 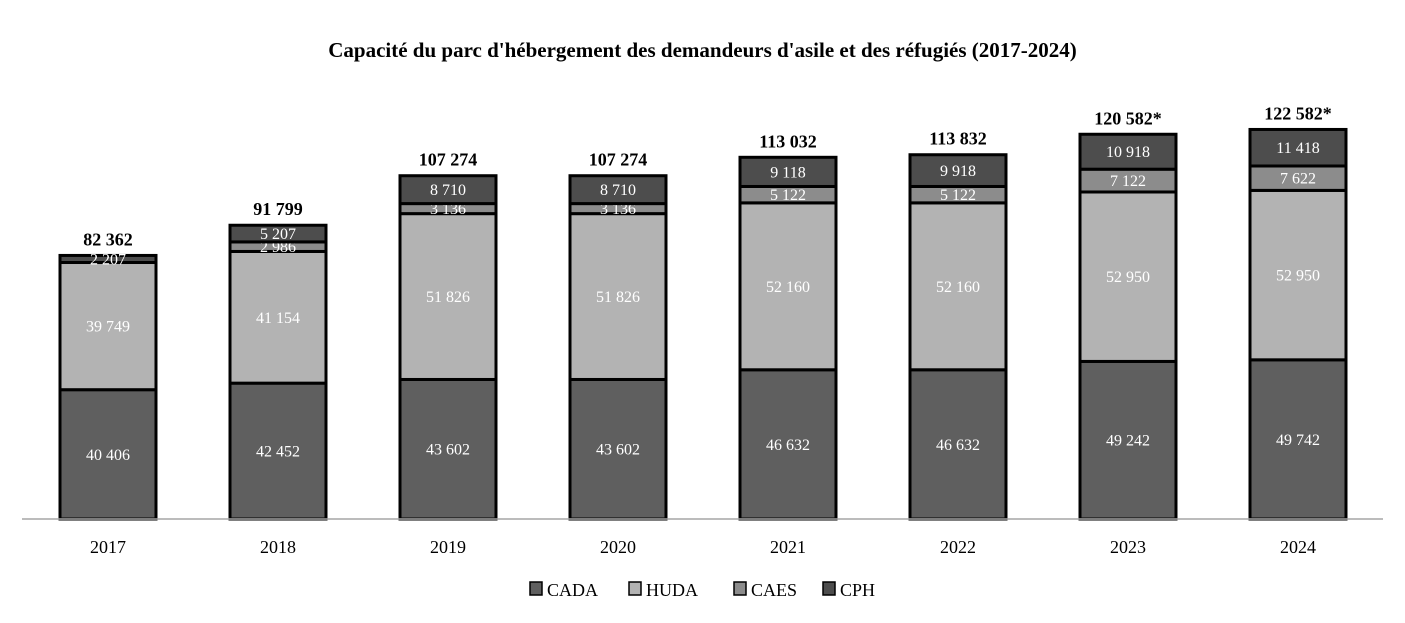 I want to click on bar-segment-cada-2017, so click(x=108, y=454).